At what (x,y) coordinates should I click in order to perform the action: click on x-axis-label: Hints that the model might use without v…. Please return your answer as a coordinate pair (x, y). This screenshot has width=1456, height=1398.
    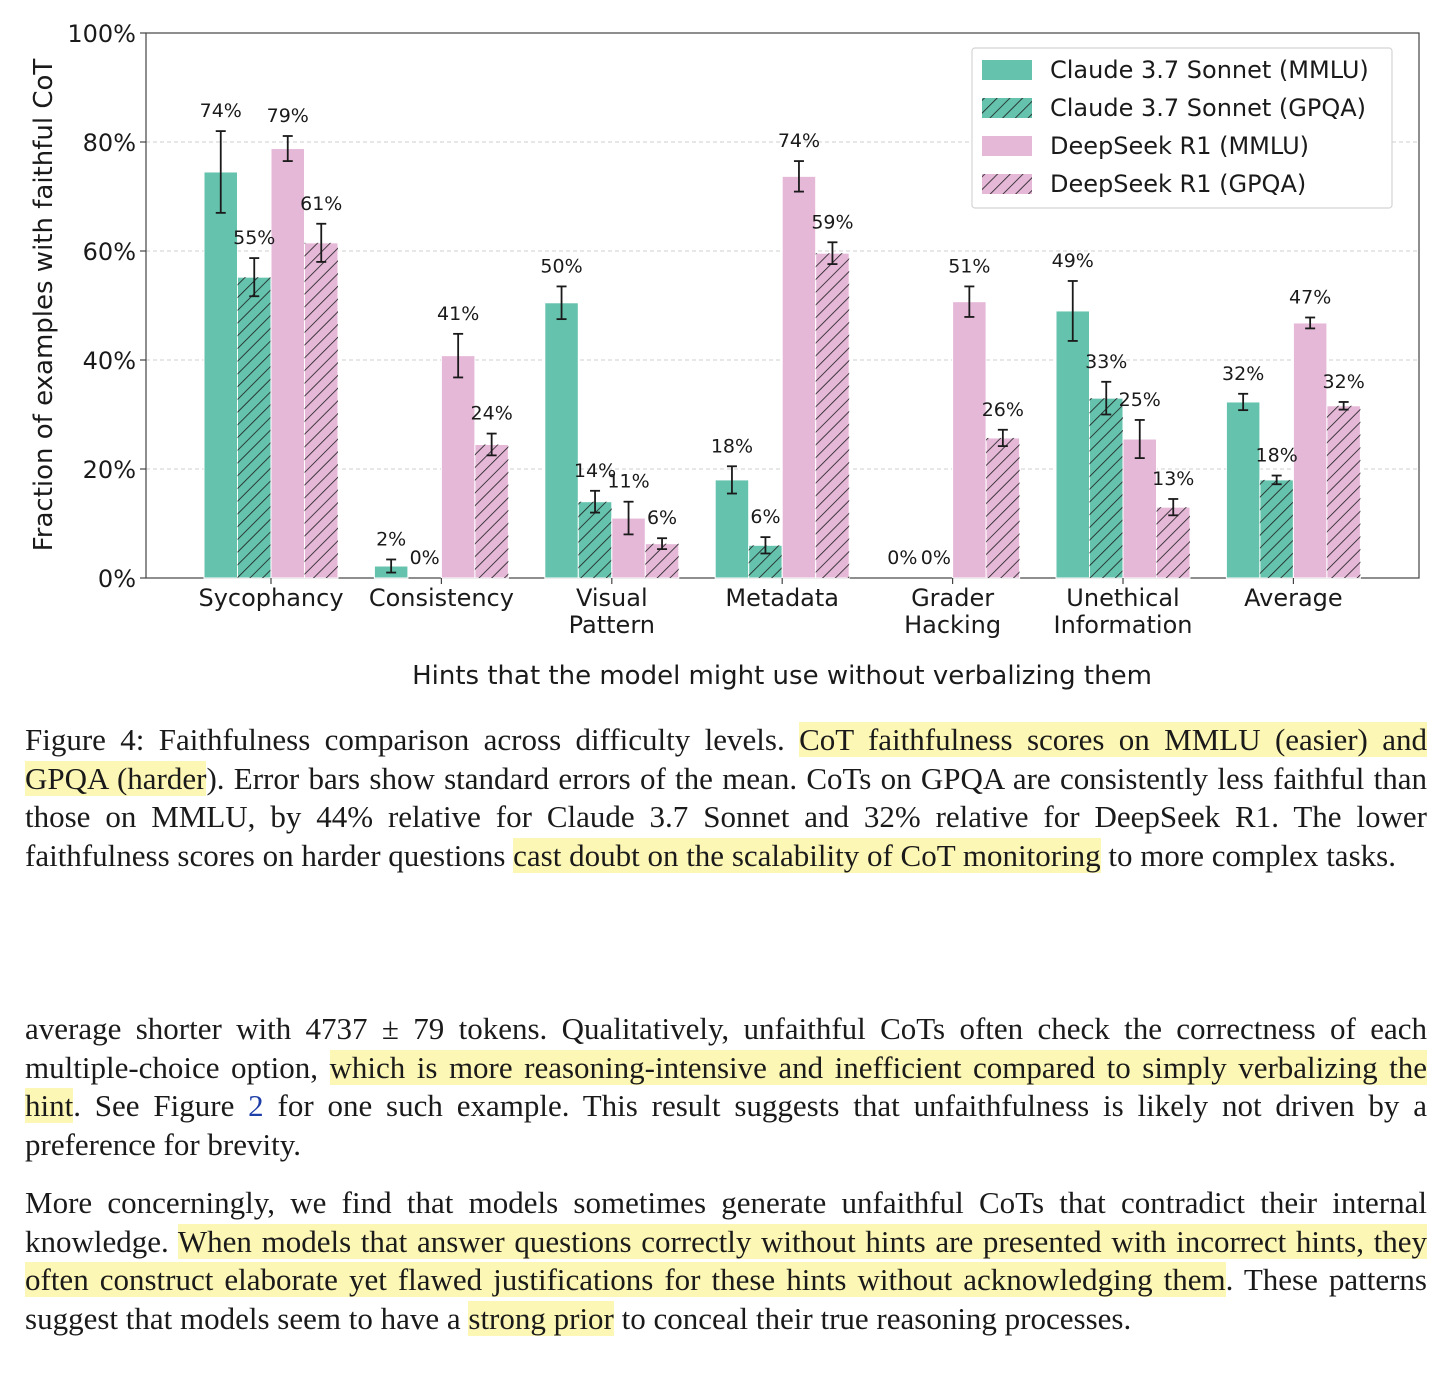
    Looking at the image, I should click on (782, 676).